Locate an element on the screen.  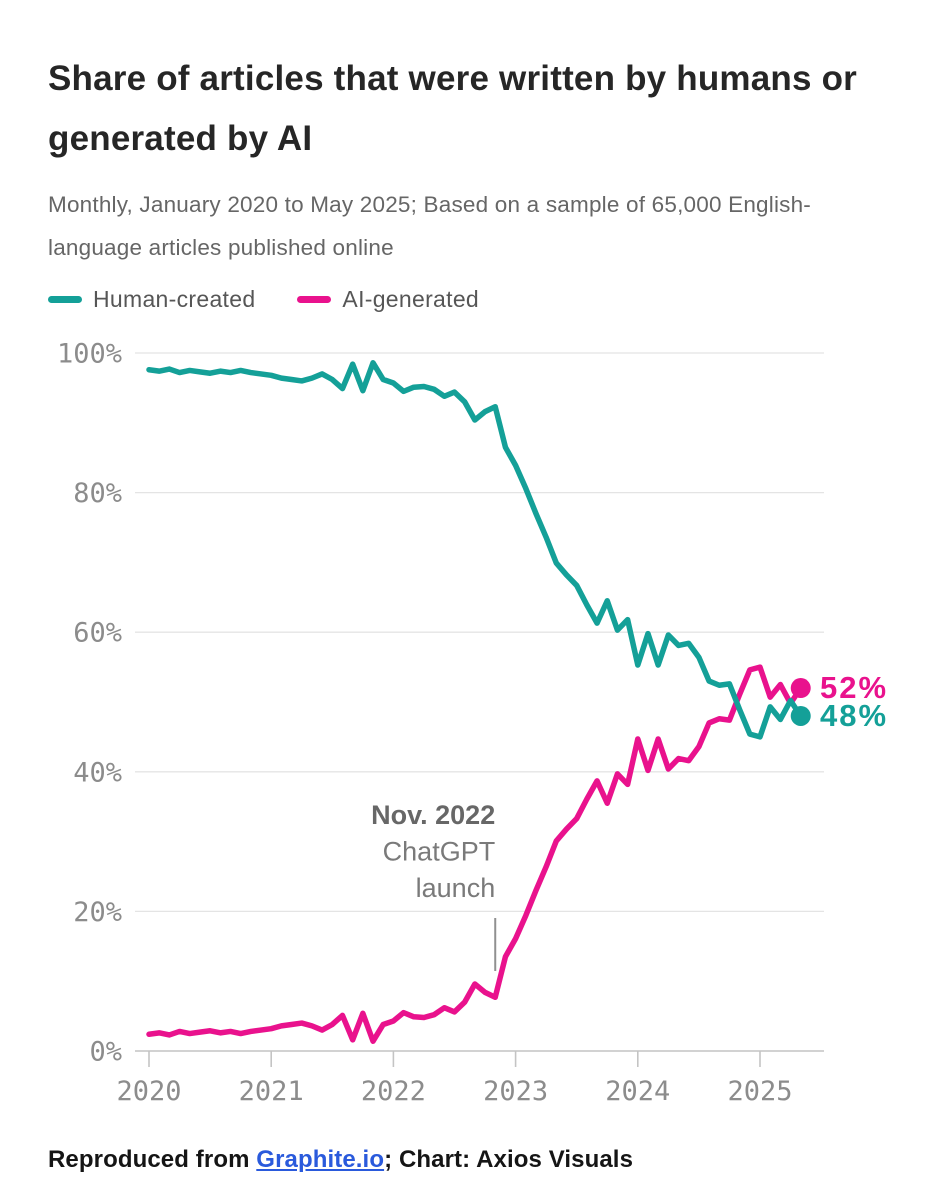
y-axis-label: 20% is located at coordinates (97, 912).